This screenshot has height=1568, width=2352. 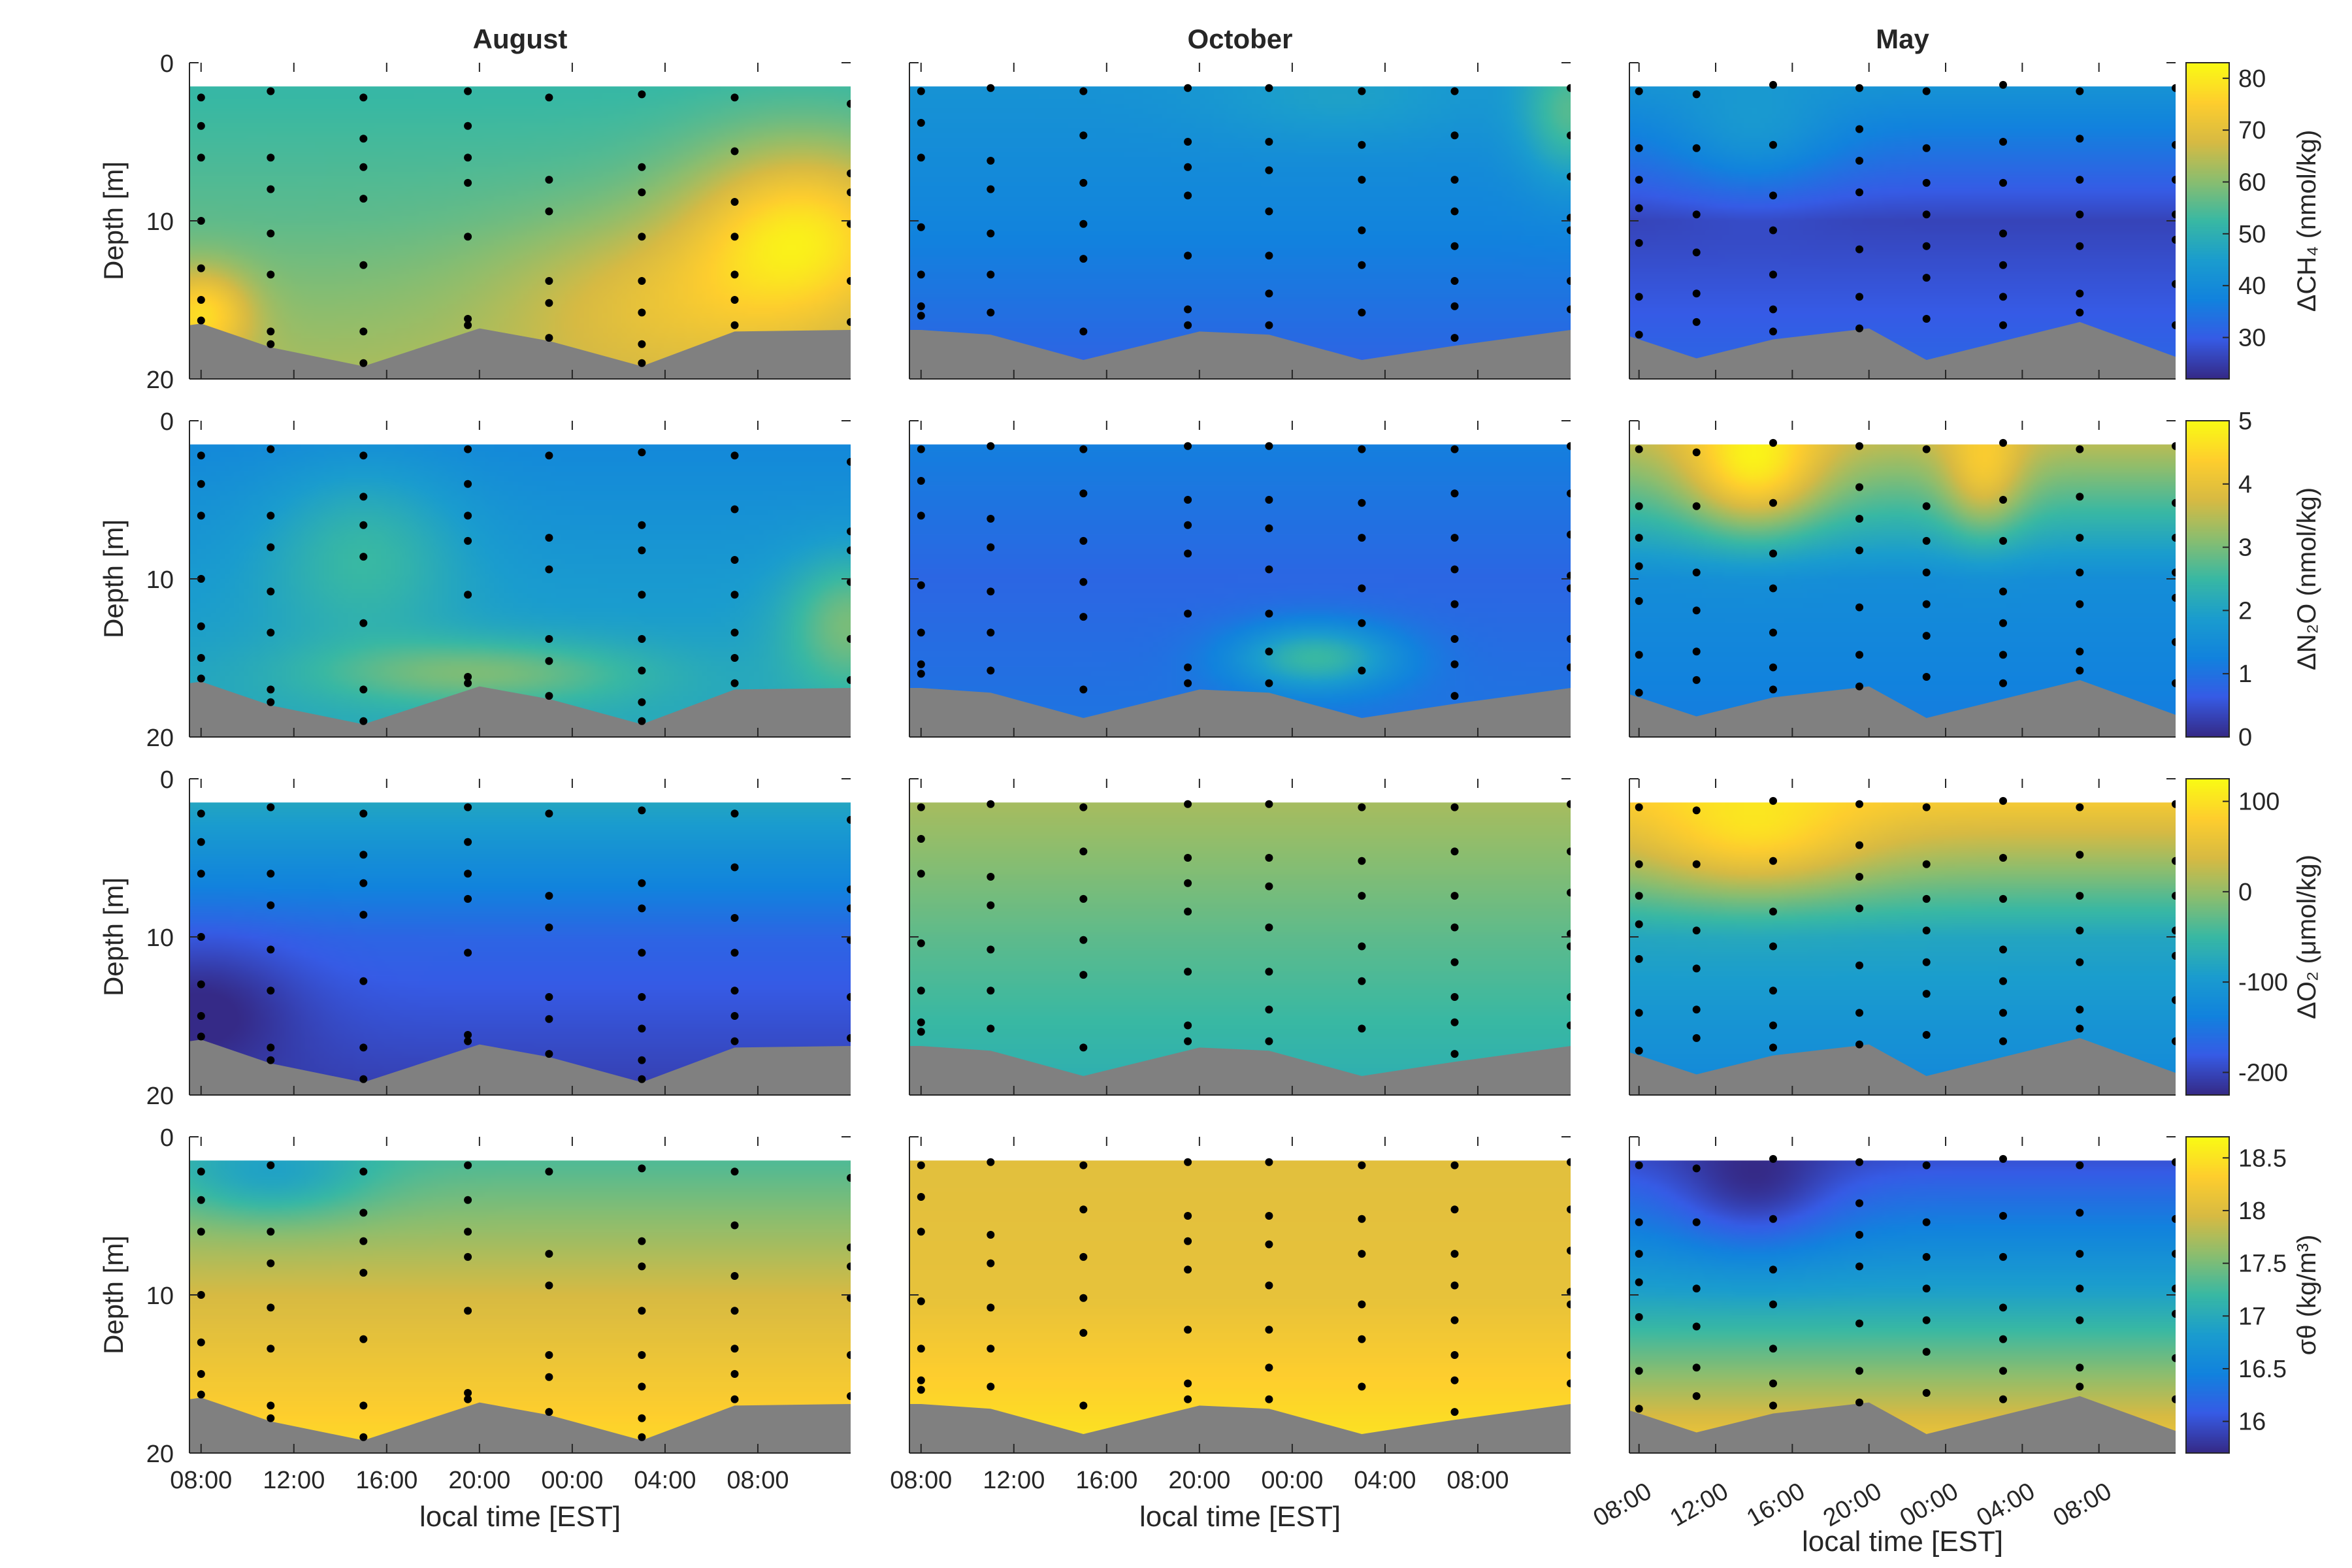 What do you see at coordinates (2253, 1295) in the screenshot?
I see `colorbar-sigma: 16 16.5 17 17.5 18 18.5 σθ (kg/m³)` at bounding box center [2253, 1295].